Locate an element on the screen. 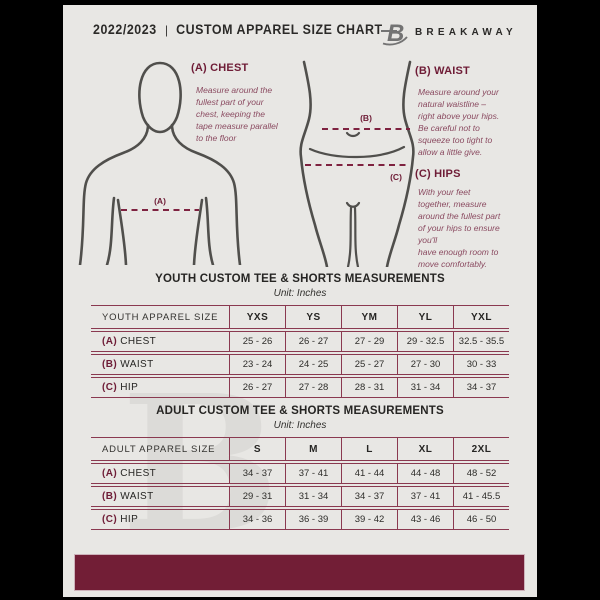  adult-table-title: ADULT CUSTOM TEE & SHORTS MEASUREMENTS is located at coordinates (300, 411).